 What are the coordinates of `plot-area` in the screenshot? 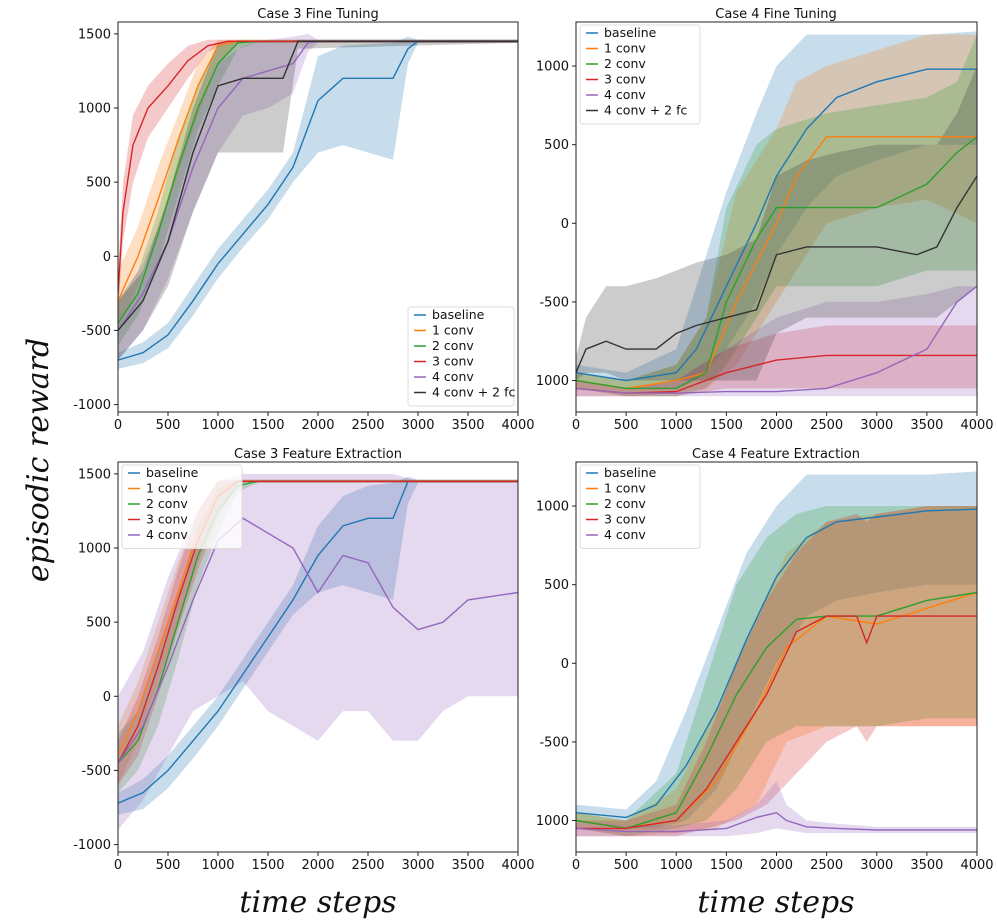 It's located at (318, 201).